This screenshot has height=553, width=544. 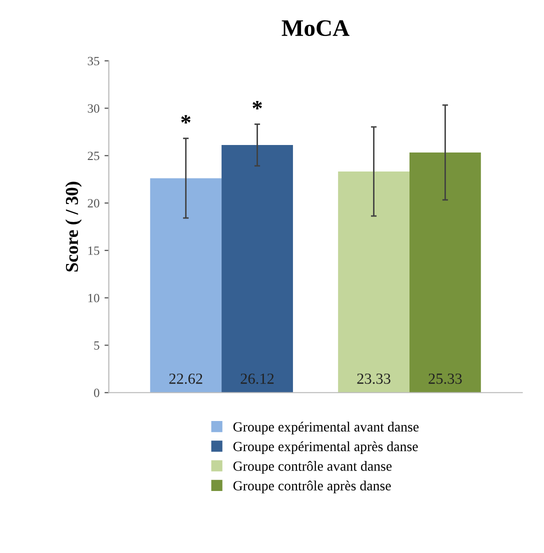 I want to click on y-tick-label: 30, so click(x=94, y=108).